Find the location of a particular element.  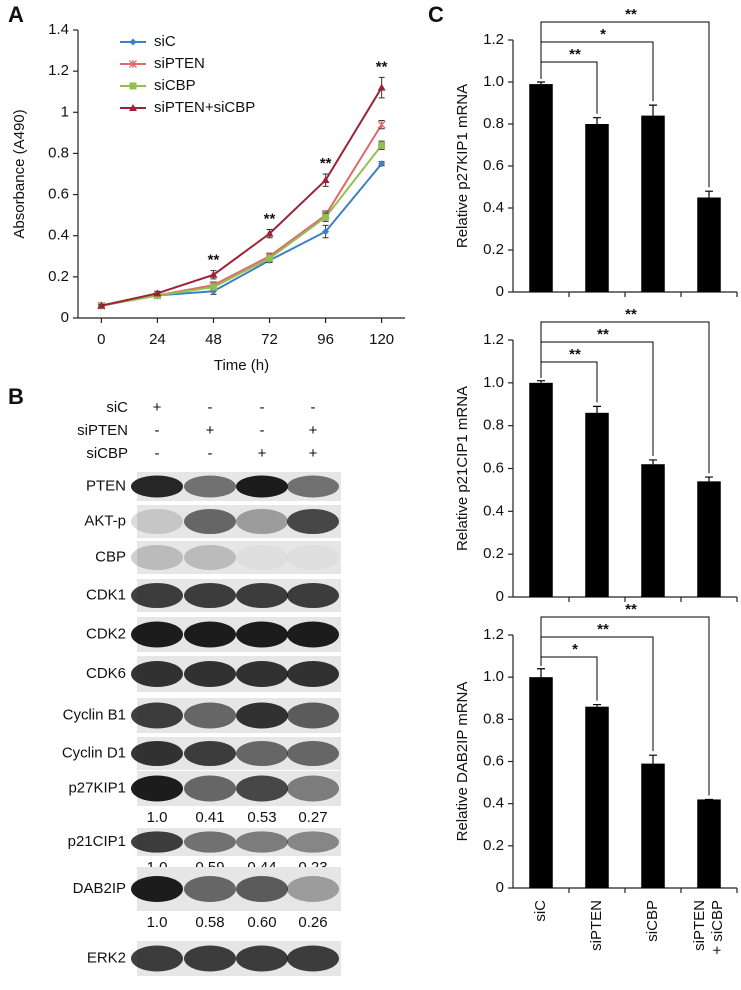

quantification: 0.53 is located at coordinates (261, 817).